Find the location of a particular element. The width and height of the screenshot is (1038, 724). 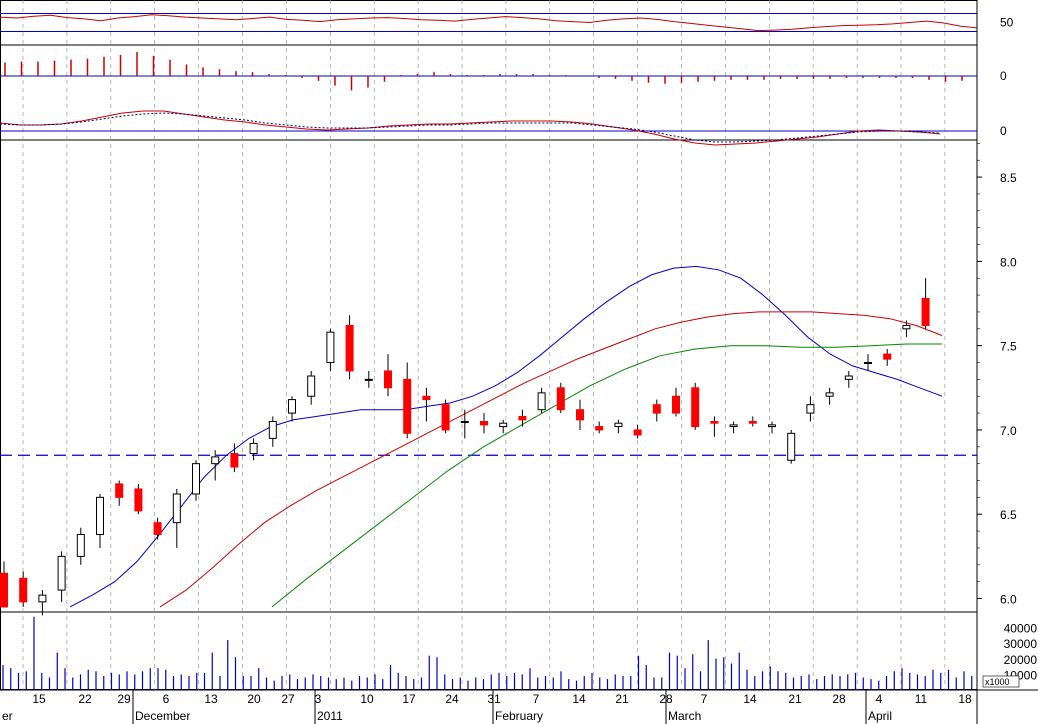

x-month-label: March is located at coordinates (684, 716).